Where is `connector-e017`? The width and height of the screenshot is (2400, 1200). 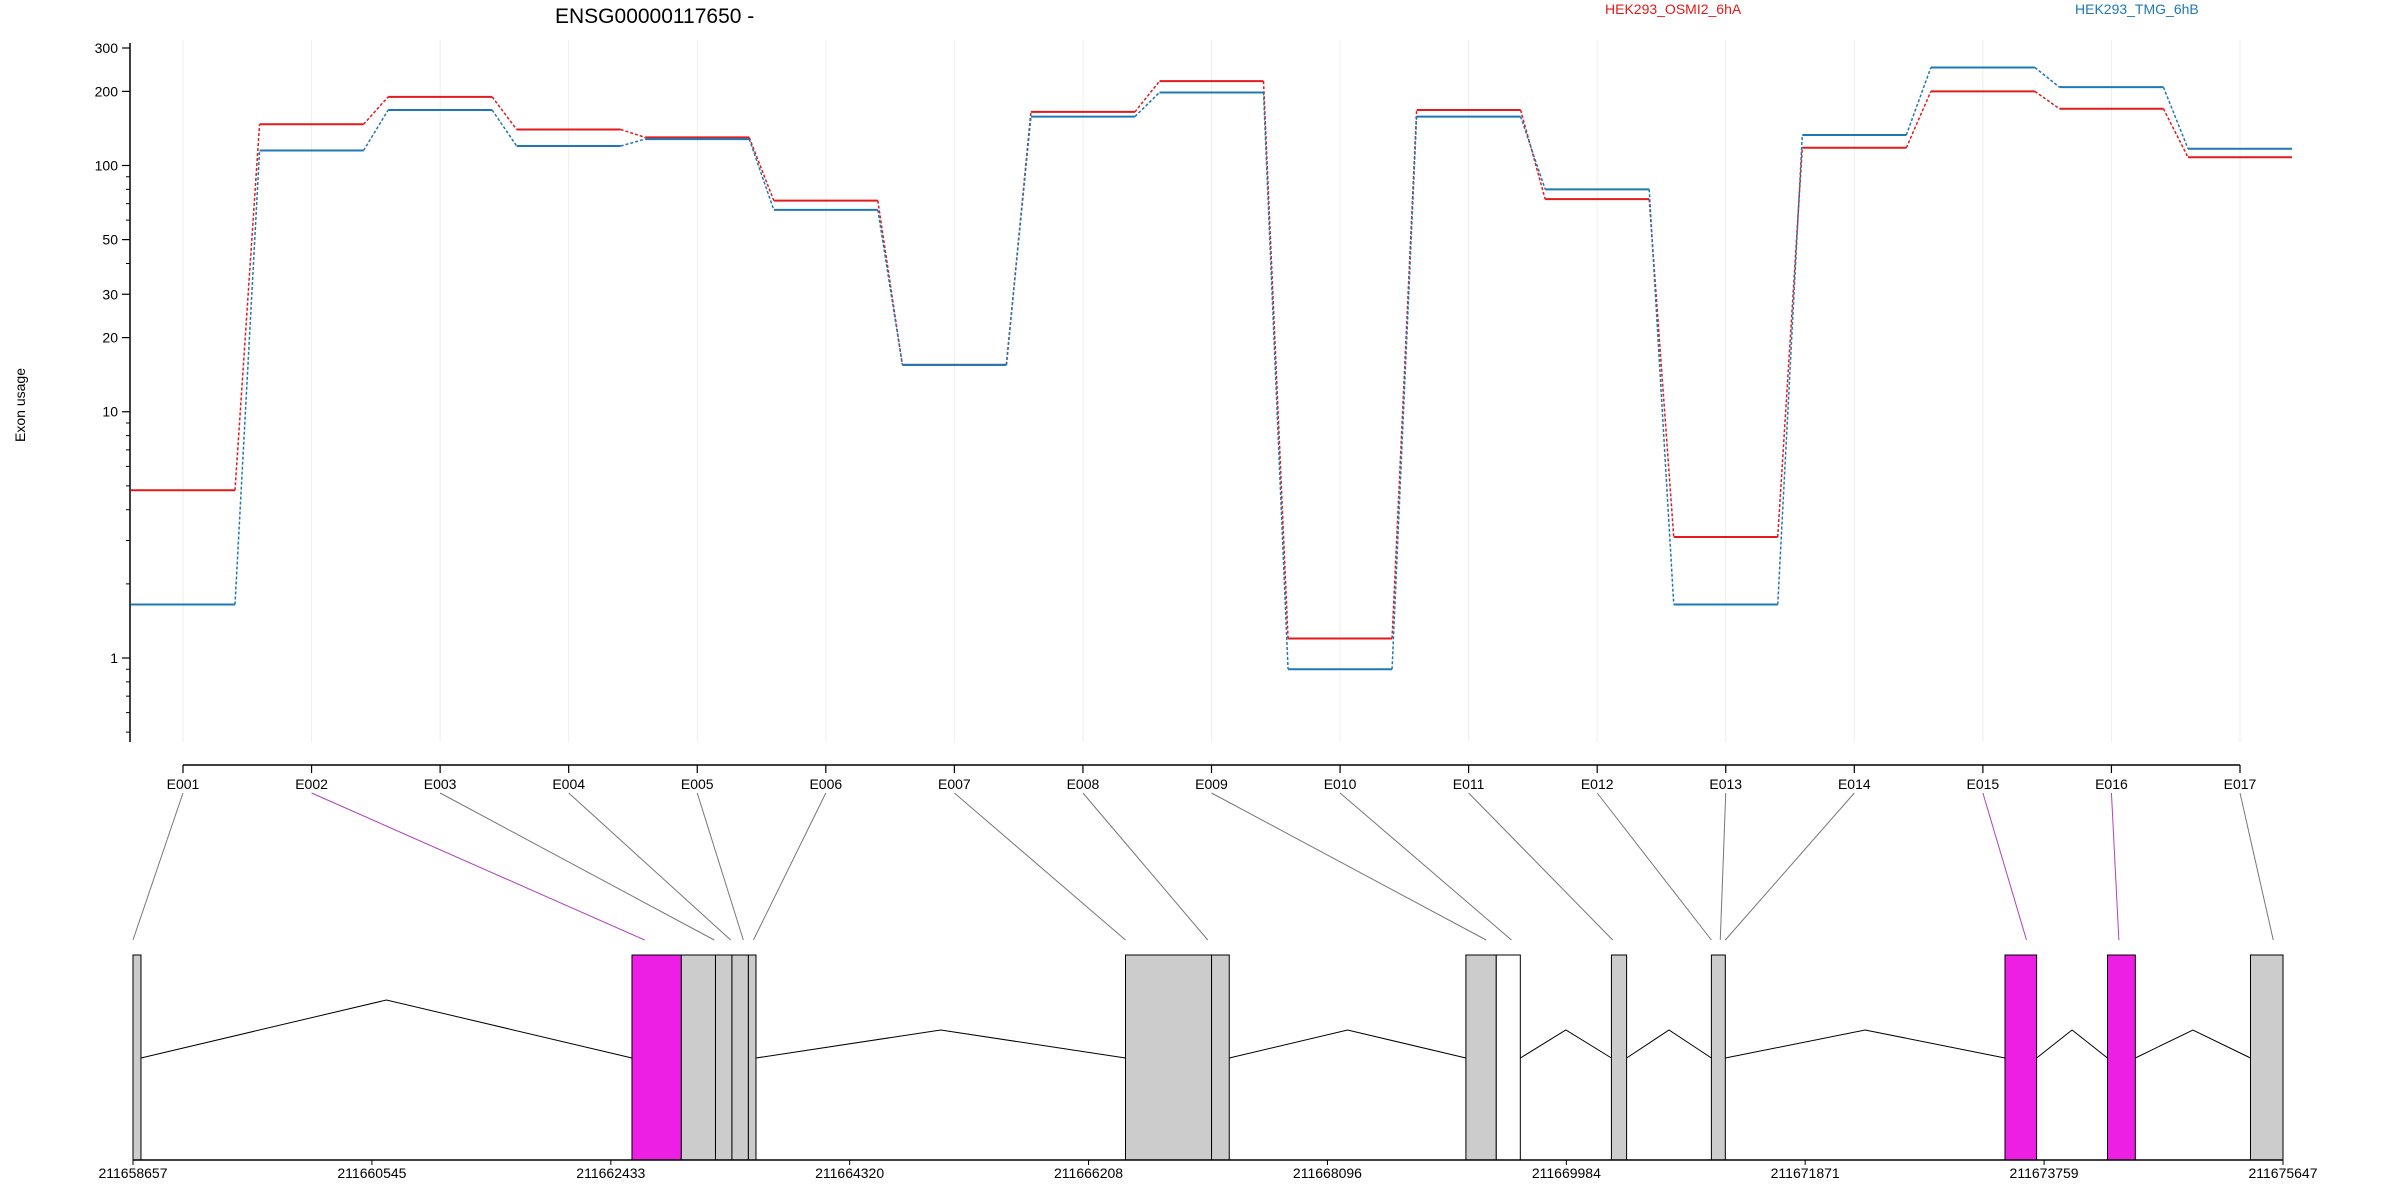 connector-e017 is located at coordinates (2256, 866).